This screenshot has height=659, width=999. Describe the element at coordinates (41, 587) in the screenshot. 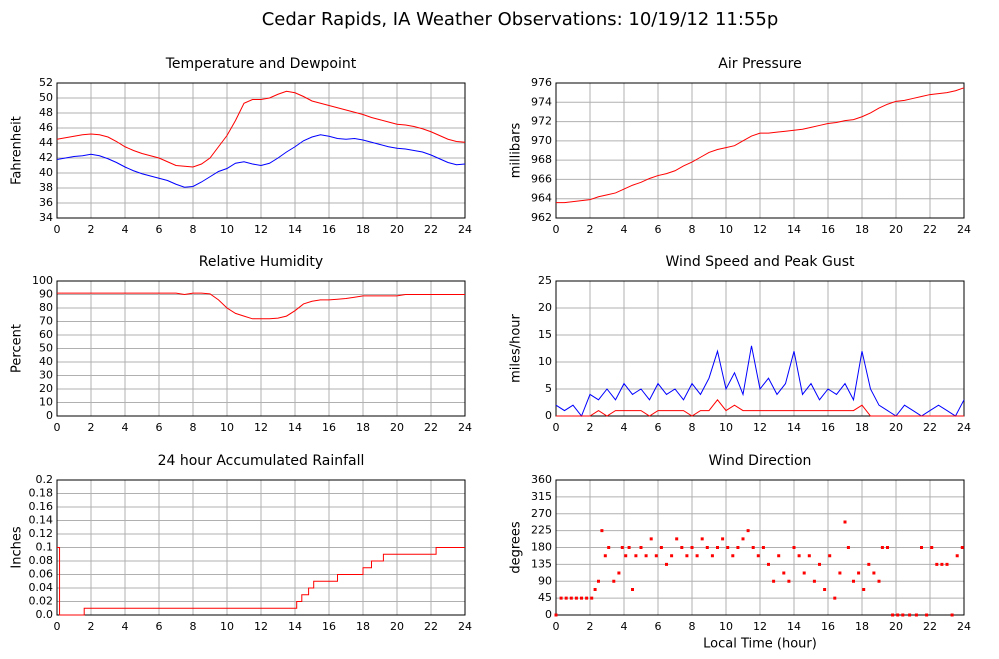

I see `y-tick-label: 0.04` at that location.